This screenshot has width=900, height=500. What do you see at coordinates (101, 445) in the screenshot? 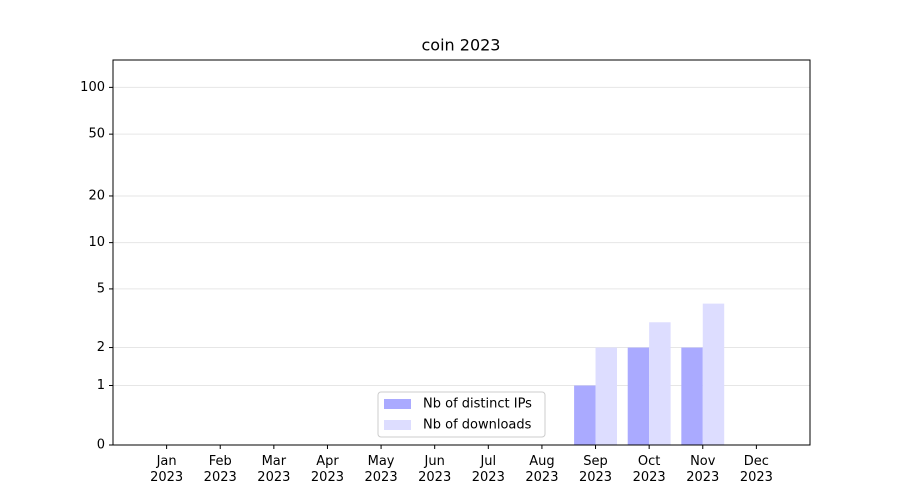
I see `y-tick-label: 0` at bounding box center [101, 445].